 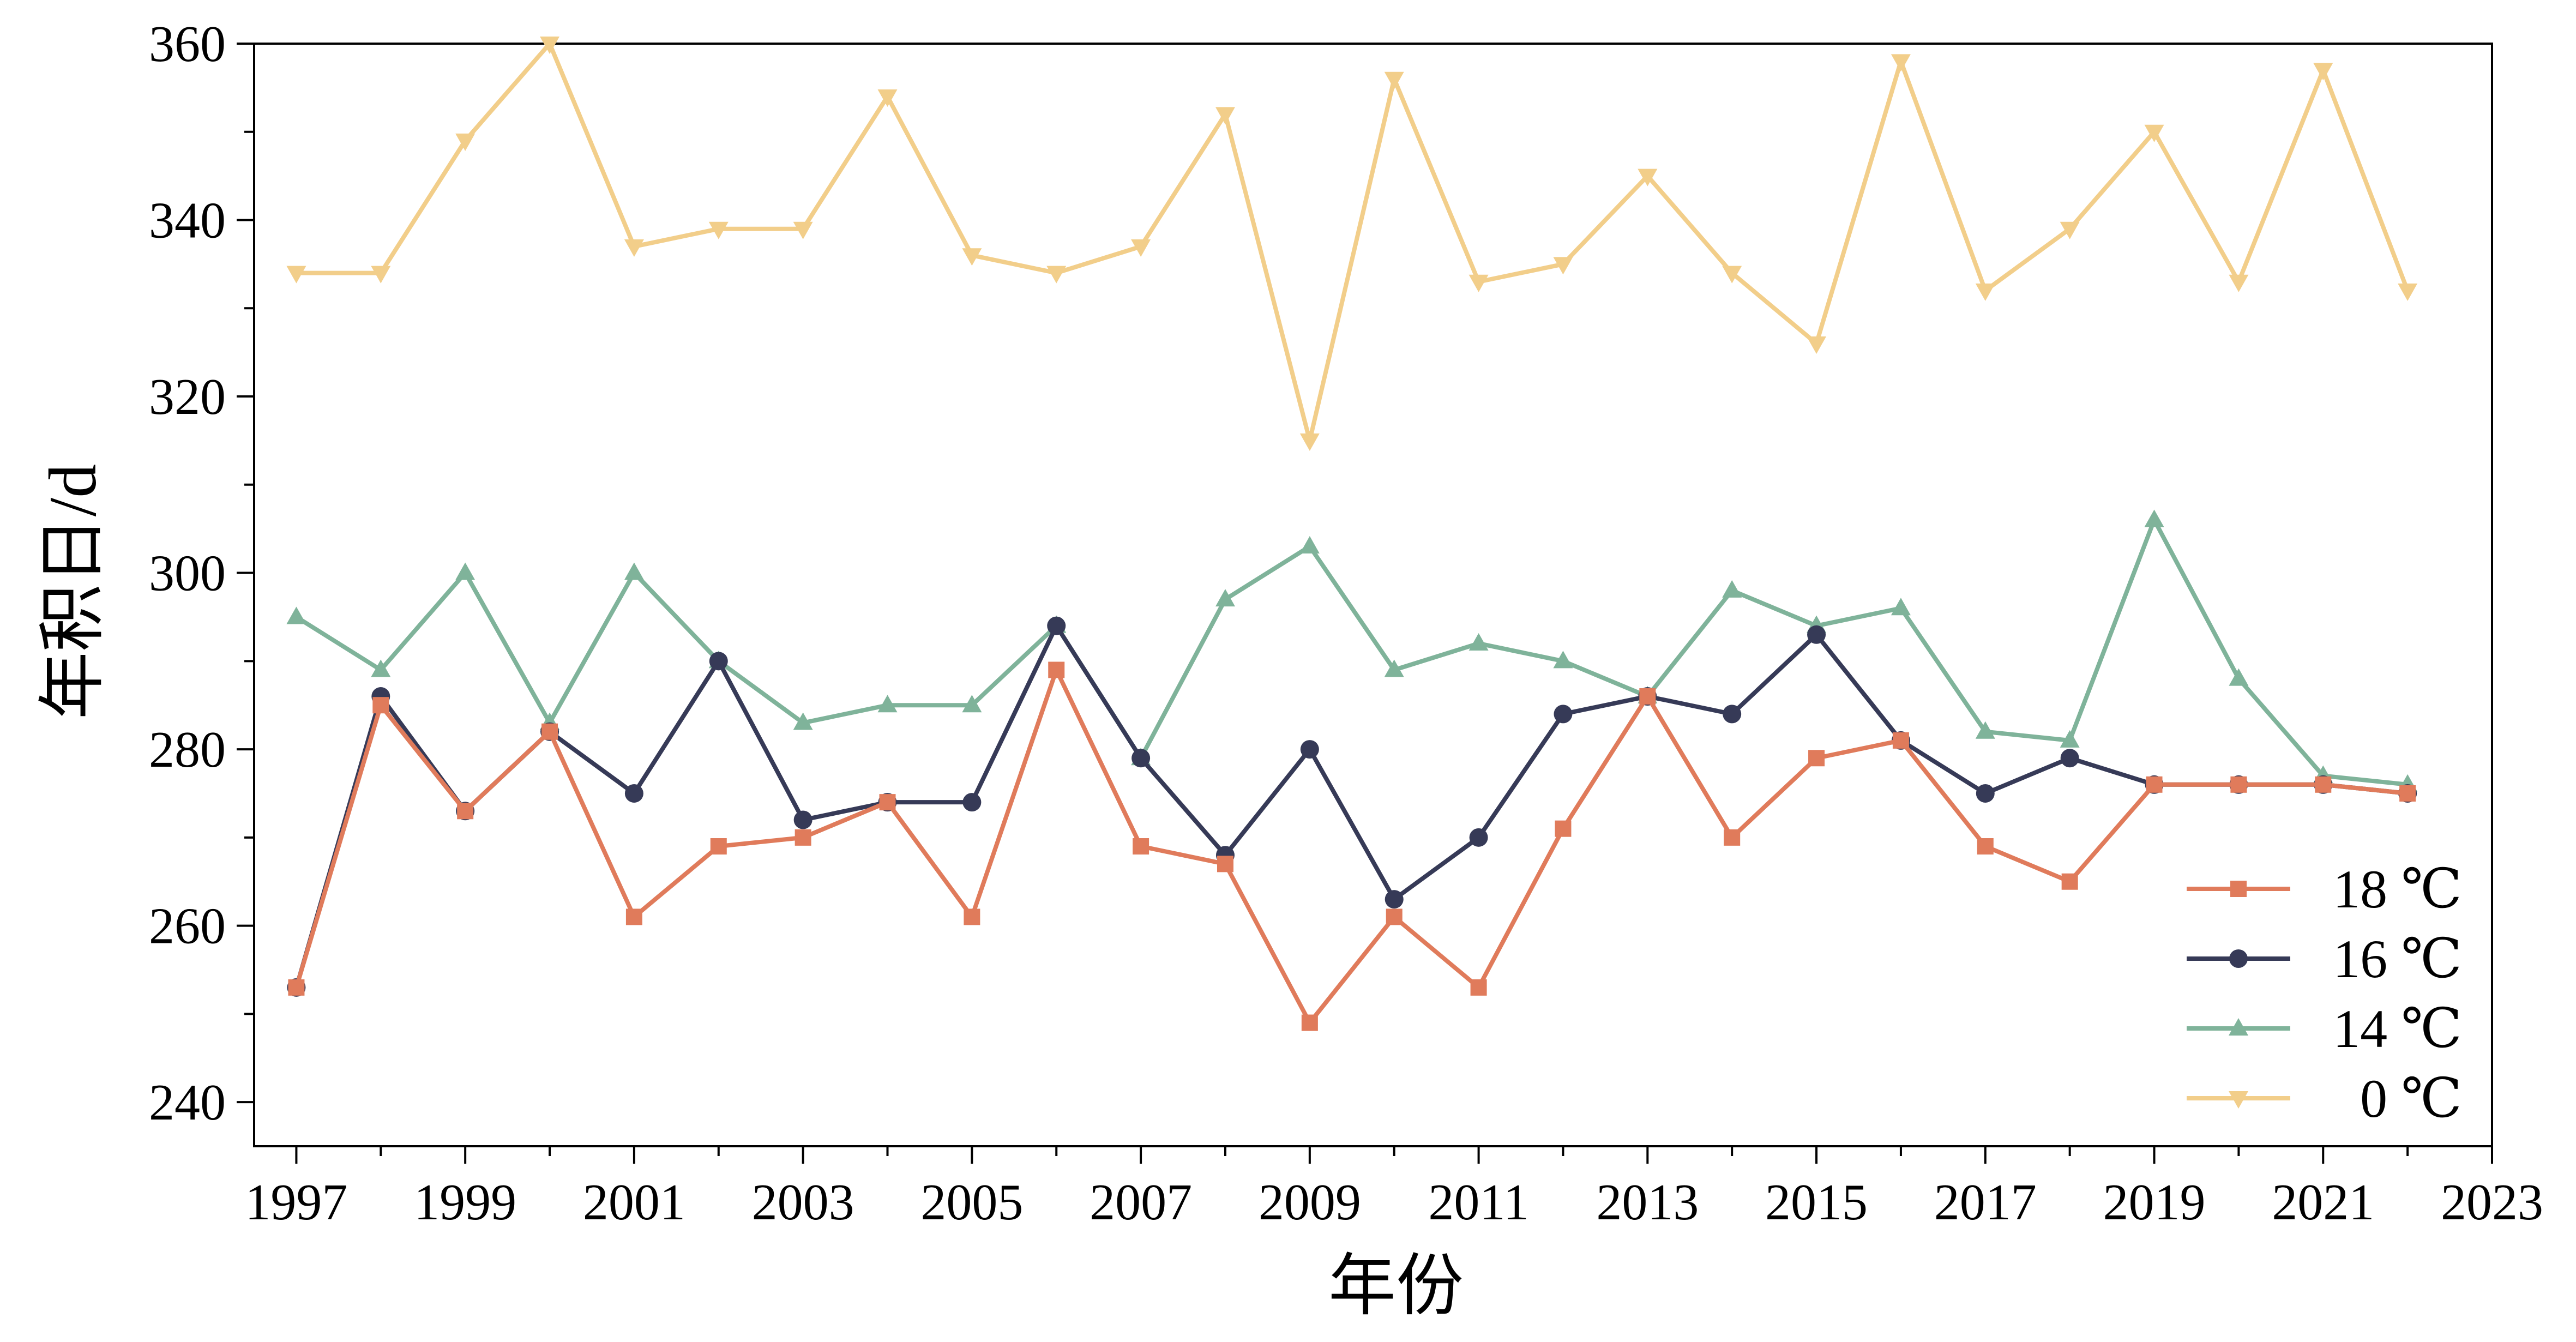 What do you see at coordinates (2397, 889) in the screenshot?
I see `legend-label: 18 ℃` at bounding box center [2397, 889].